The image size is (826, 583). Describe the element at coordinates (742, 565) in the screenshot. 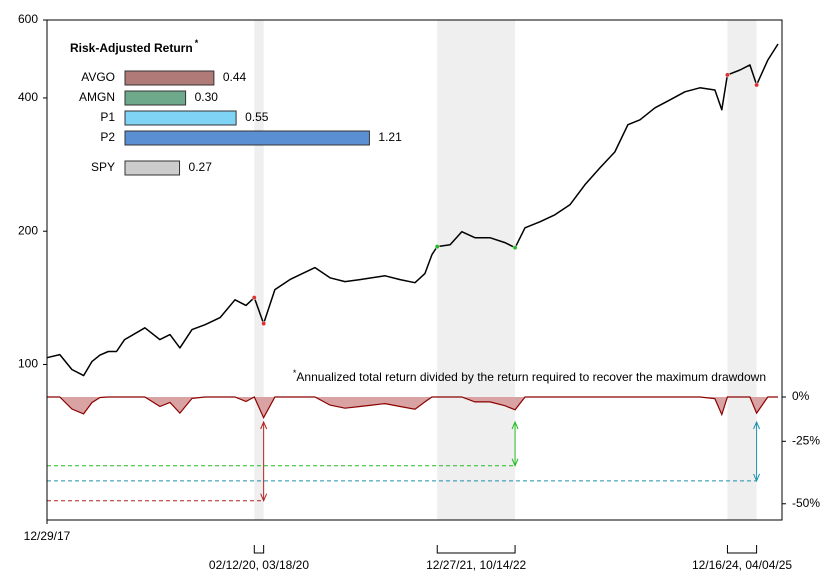

I see `period-label: 12/16/24, 04/04/25` at that location.